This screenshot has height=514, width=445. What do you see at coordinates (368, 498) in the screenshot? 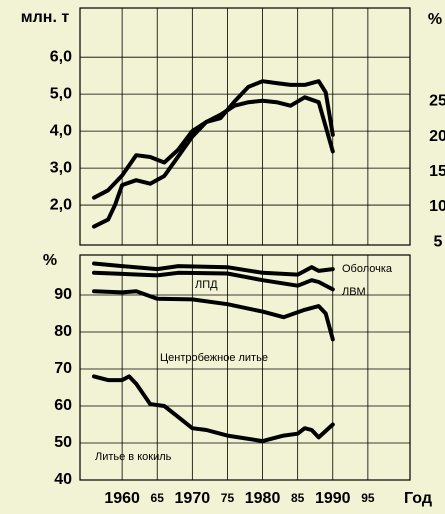
I see `x-tick-label: 95` at bounding box center [368, 498].